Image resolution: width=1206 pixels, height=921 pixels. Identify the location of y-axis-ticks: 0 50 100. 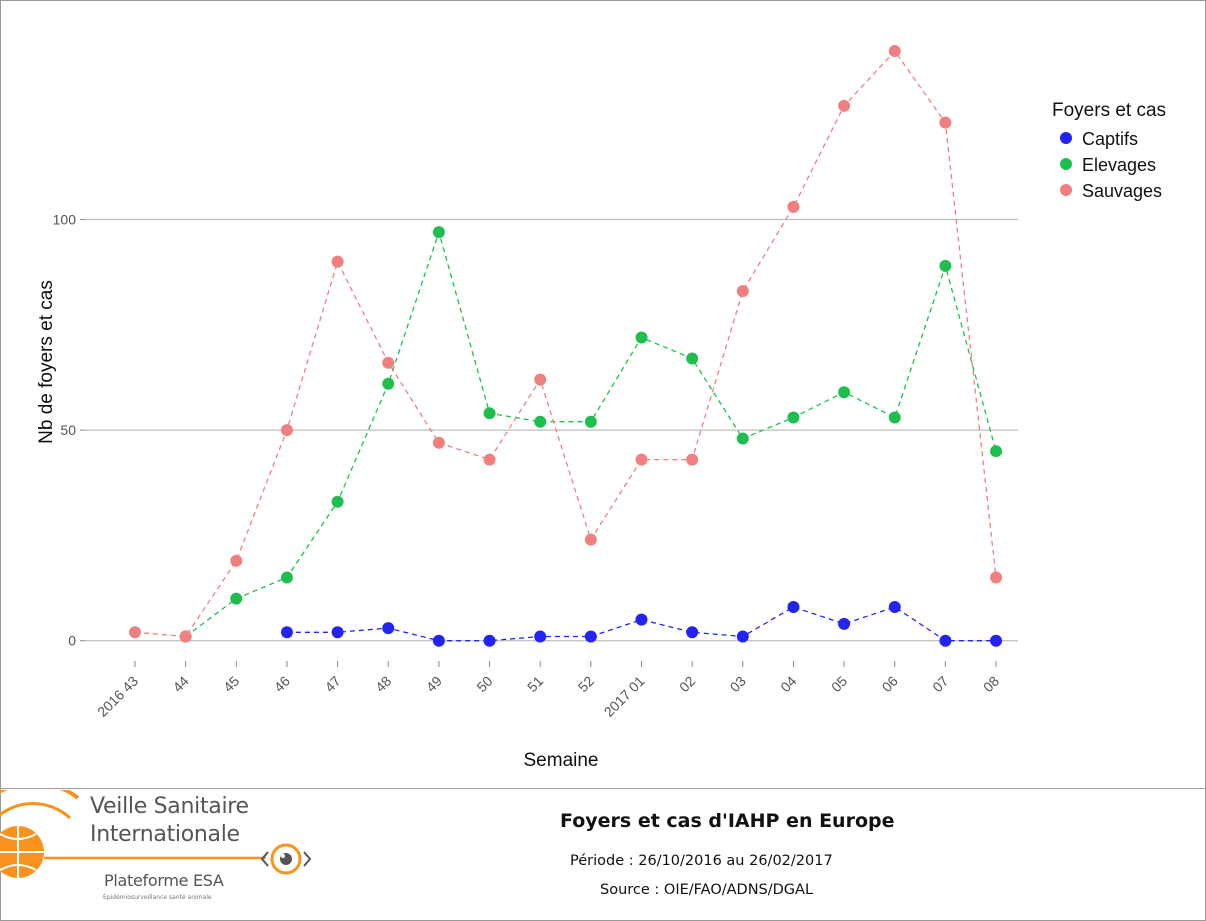
(69, 430).